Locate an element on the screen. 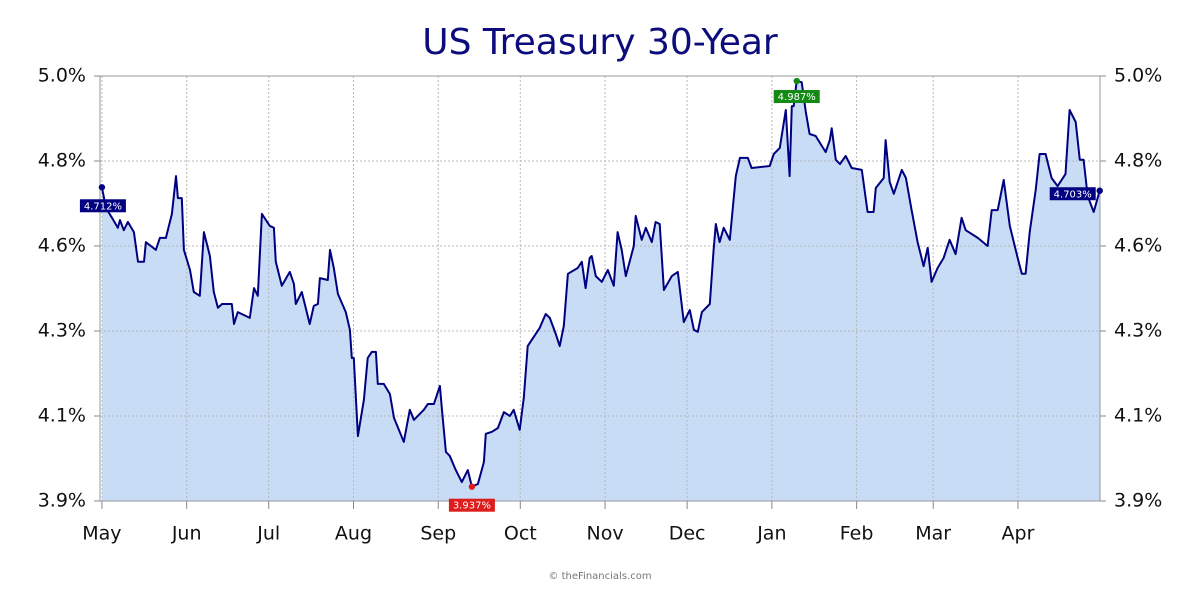  chart-title: US Treasury 30-Year is located at coordinates (600, 42).